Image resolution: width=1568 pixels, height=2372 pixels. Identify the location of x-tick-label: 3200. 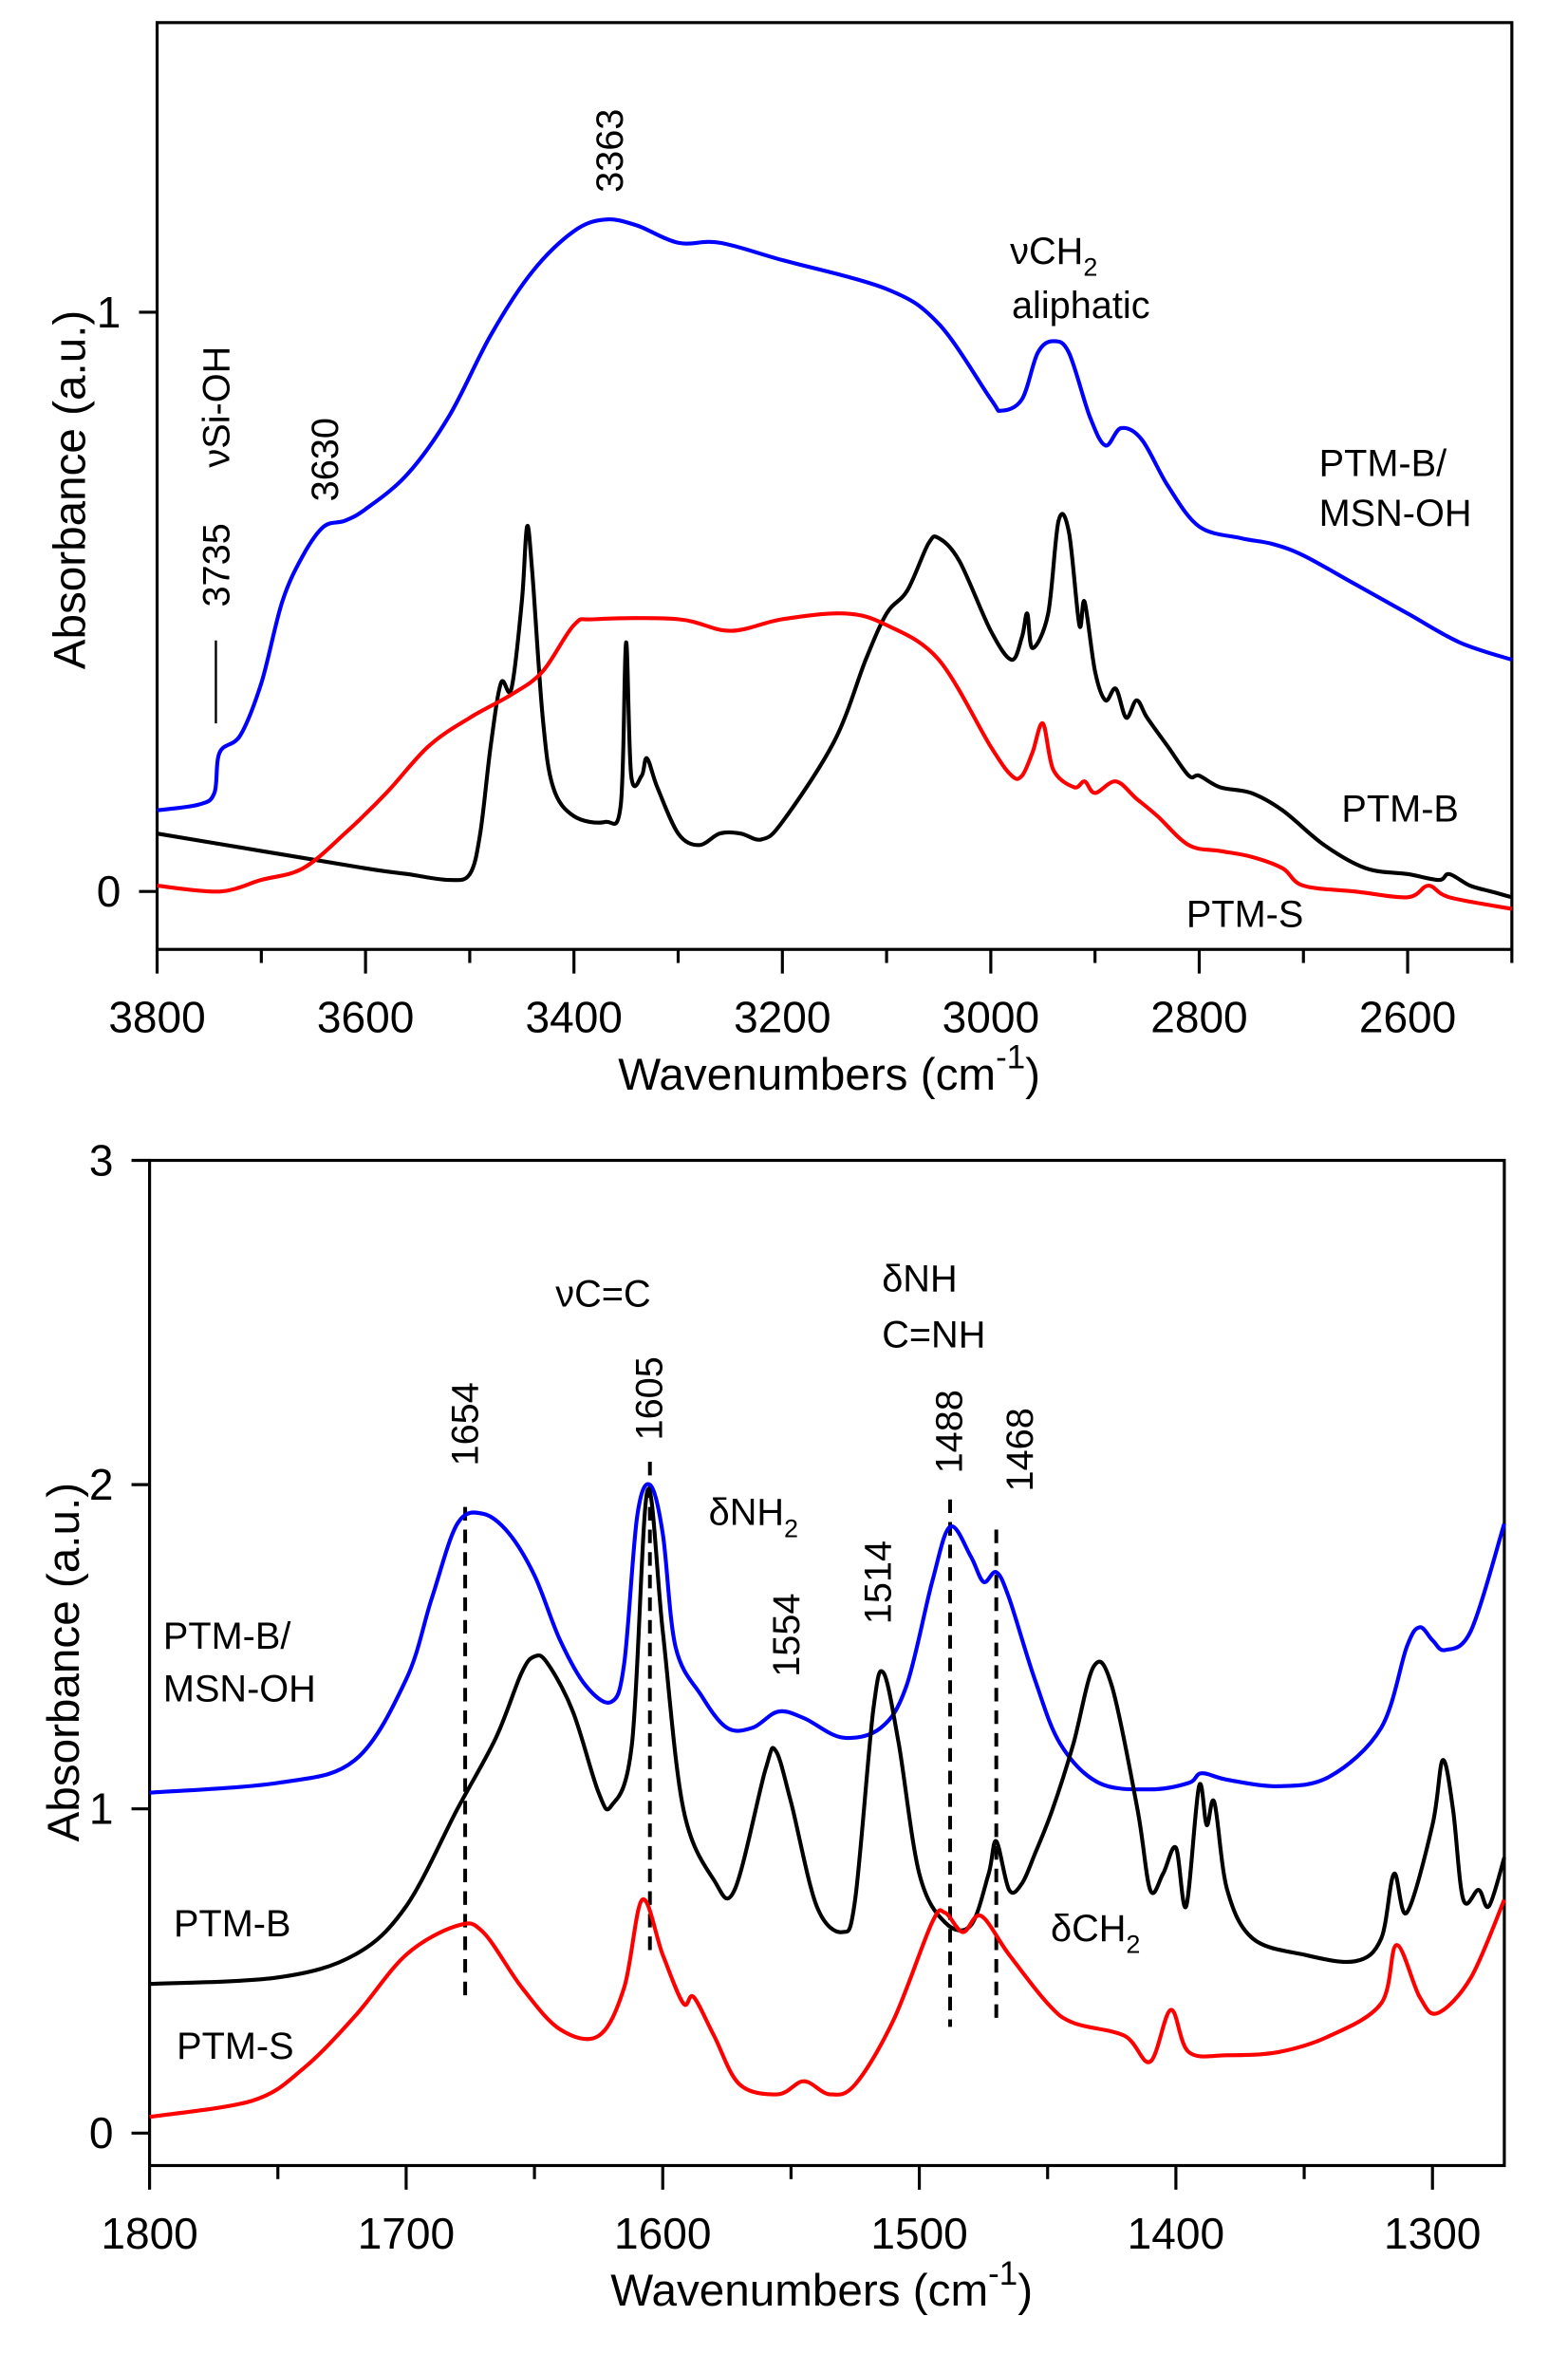
(782, 1018).